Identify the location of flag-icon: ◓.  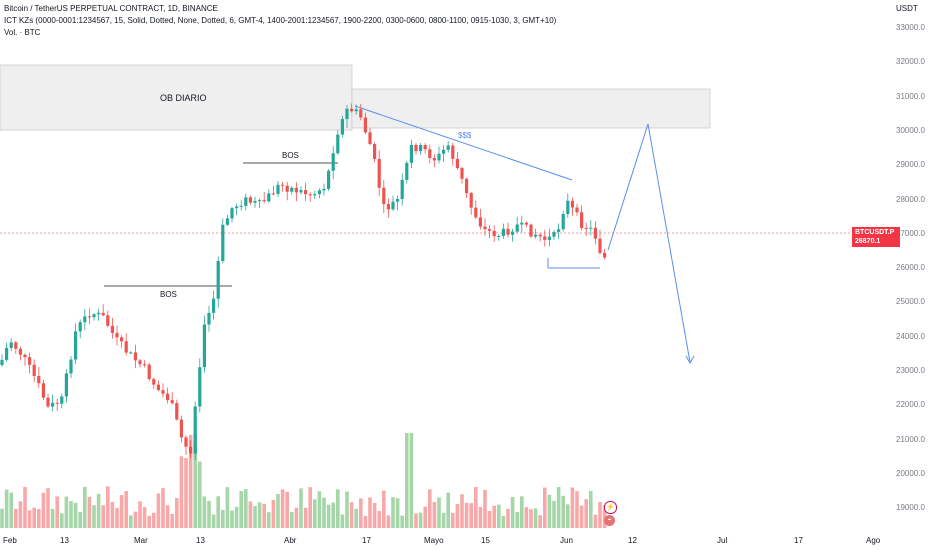
(609, 520).